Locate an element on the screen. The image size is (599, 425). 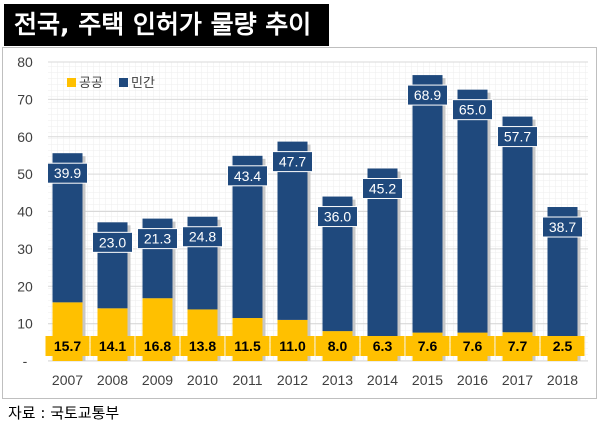
data-label-private: 45.2 is located at coordinates (382, 189).